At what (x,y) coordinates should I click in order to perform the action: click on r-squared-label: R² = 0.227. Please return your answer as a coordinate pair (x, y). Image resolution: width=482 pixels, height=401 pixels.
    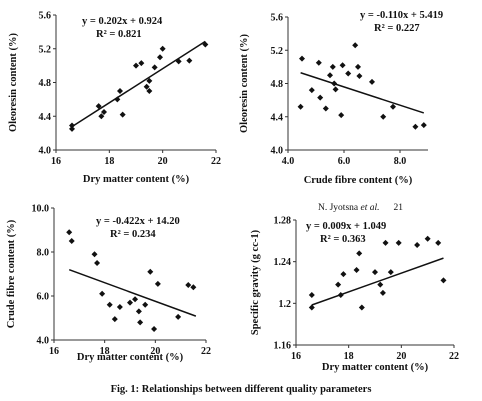
    Looking at the image, I should click on (397, 28).